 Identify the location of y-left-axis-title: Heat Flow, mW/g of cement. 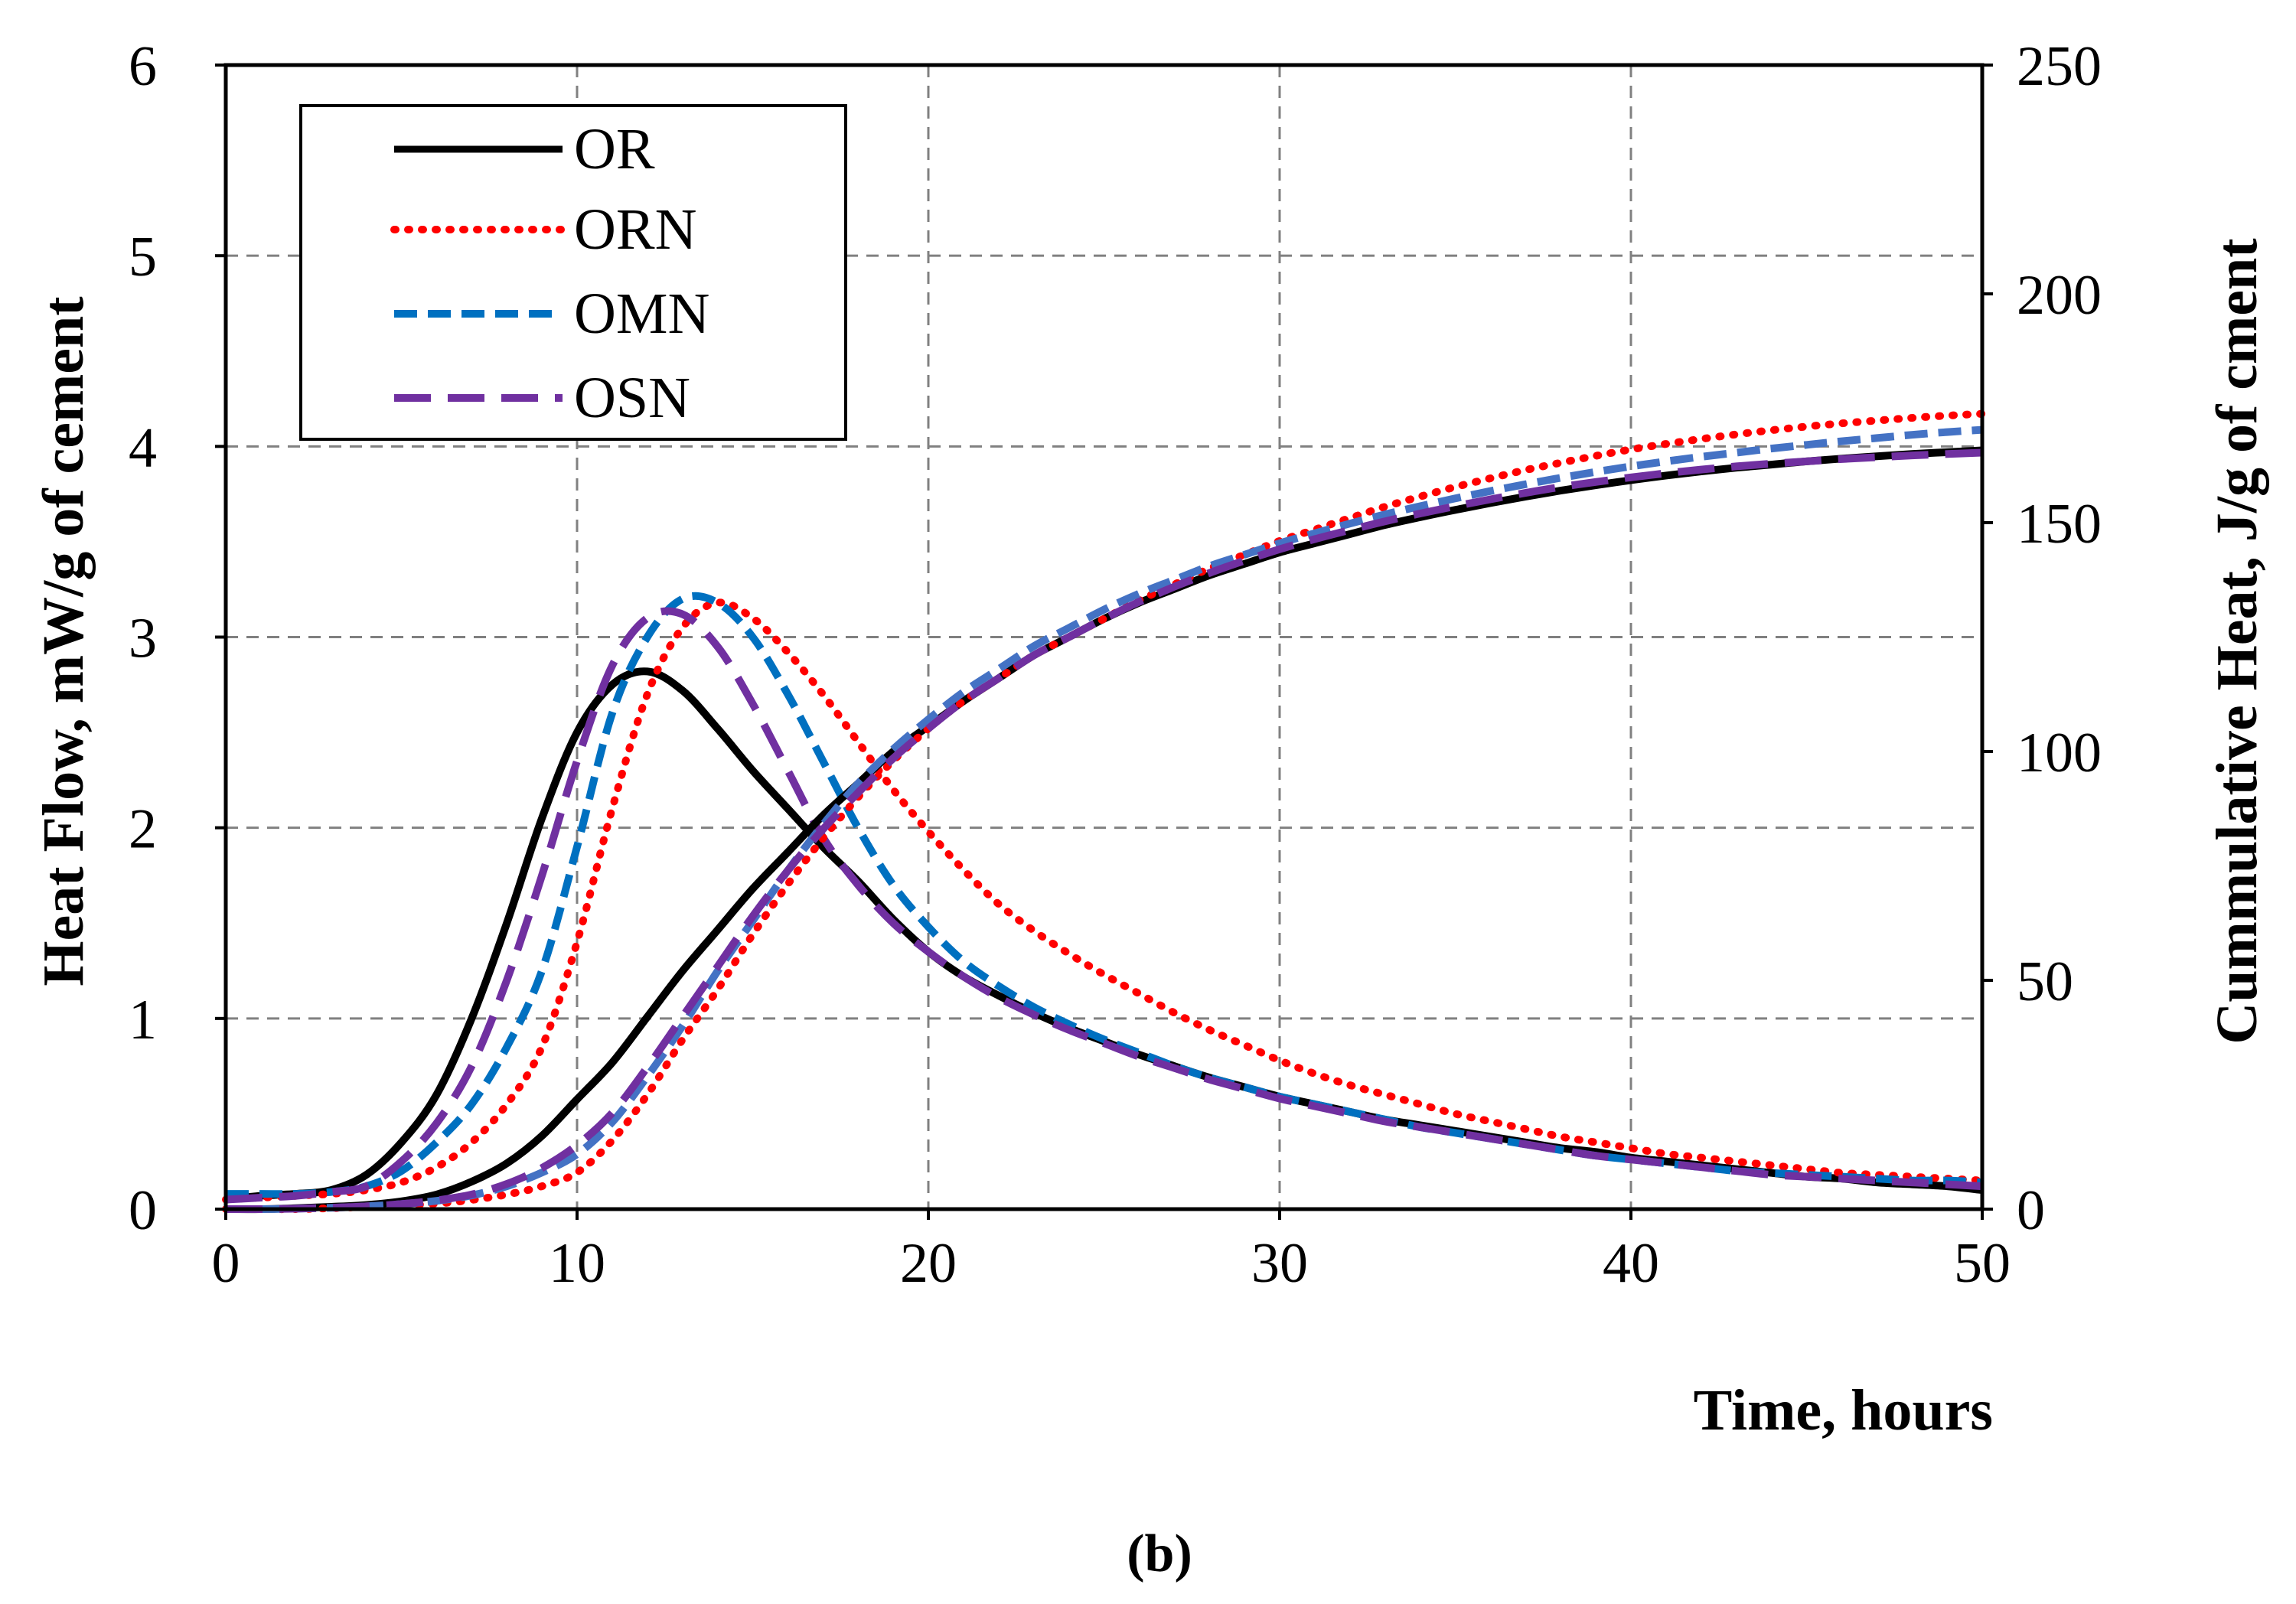
(63, 641).